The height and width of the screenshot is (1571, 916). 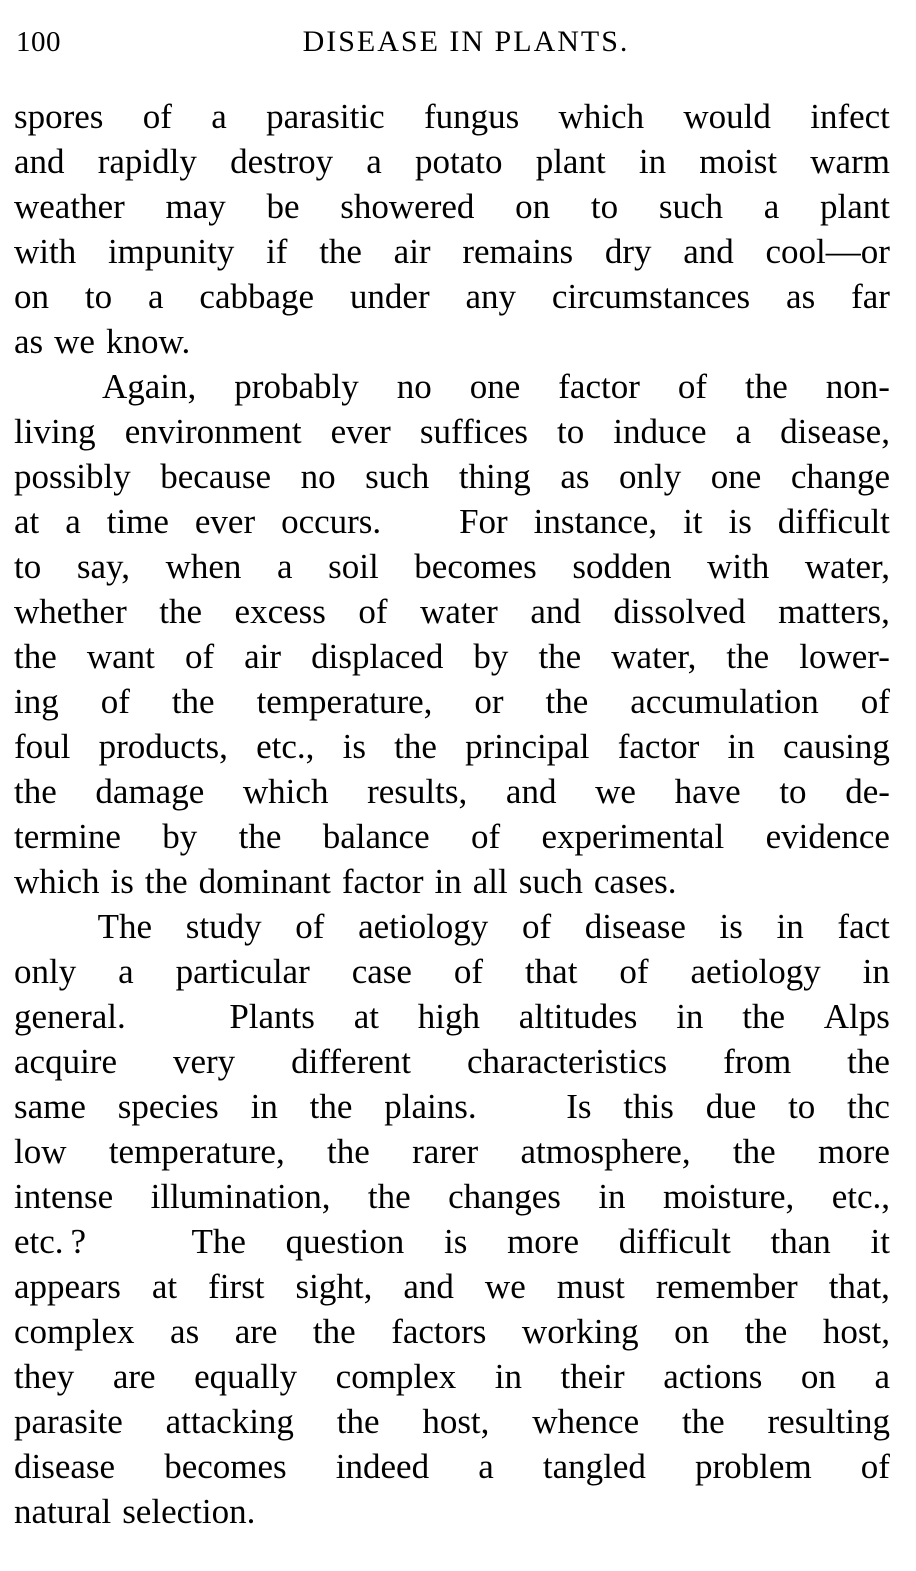 I want to click on word: change, so click(x=840, y=476).